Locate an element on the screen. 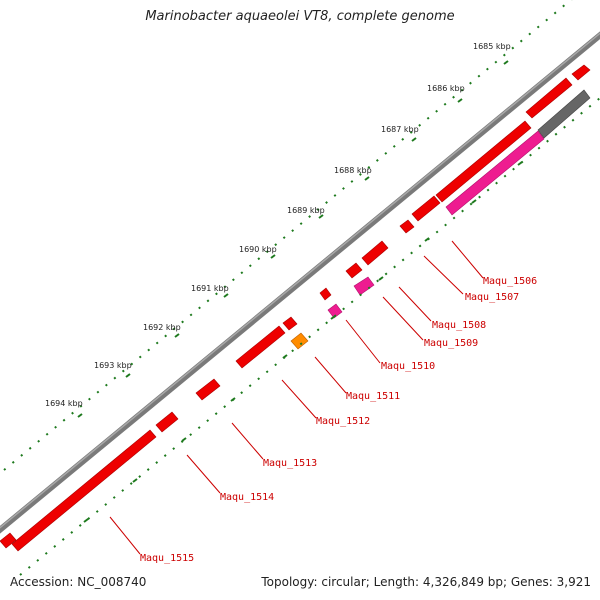  gene-maqu-1514-b is located at coordinates (208, 389).